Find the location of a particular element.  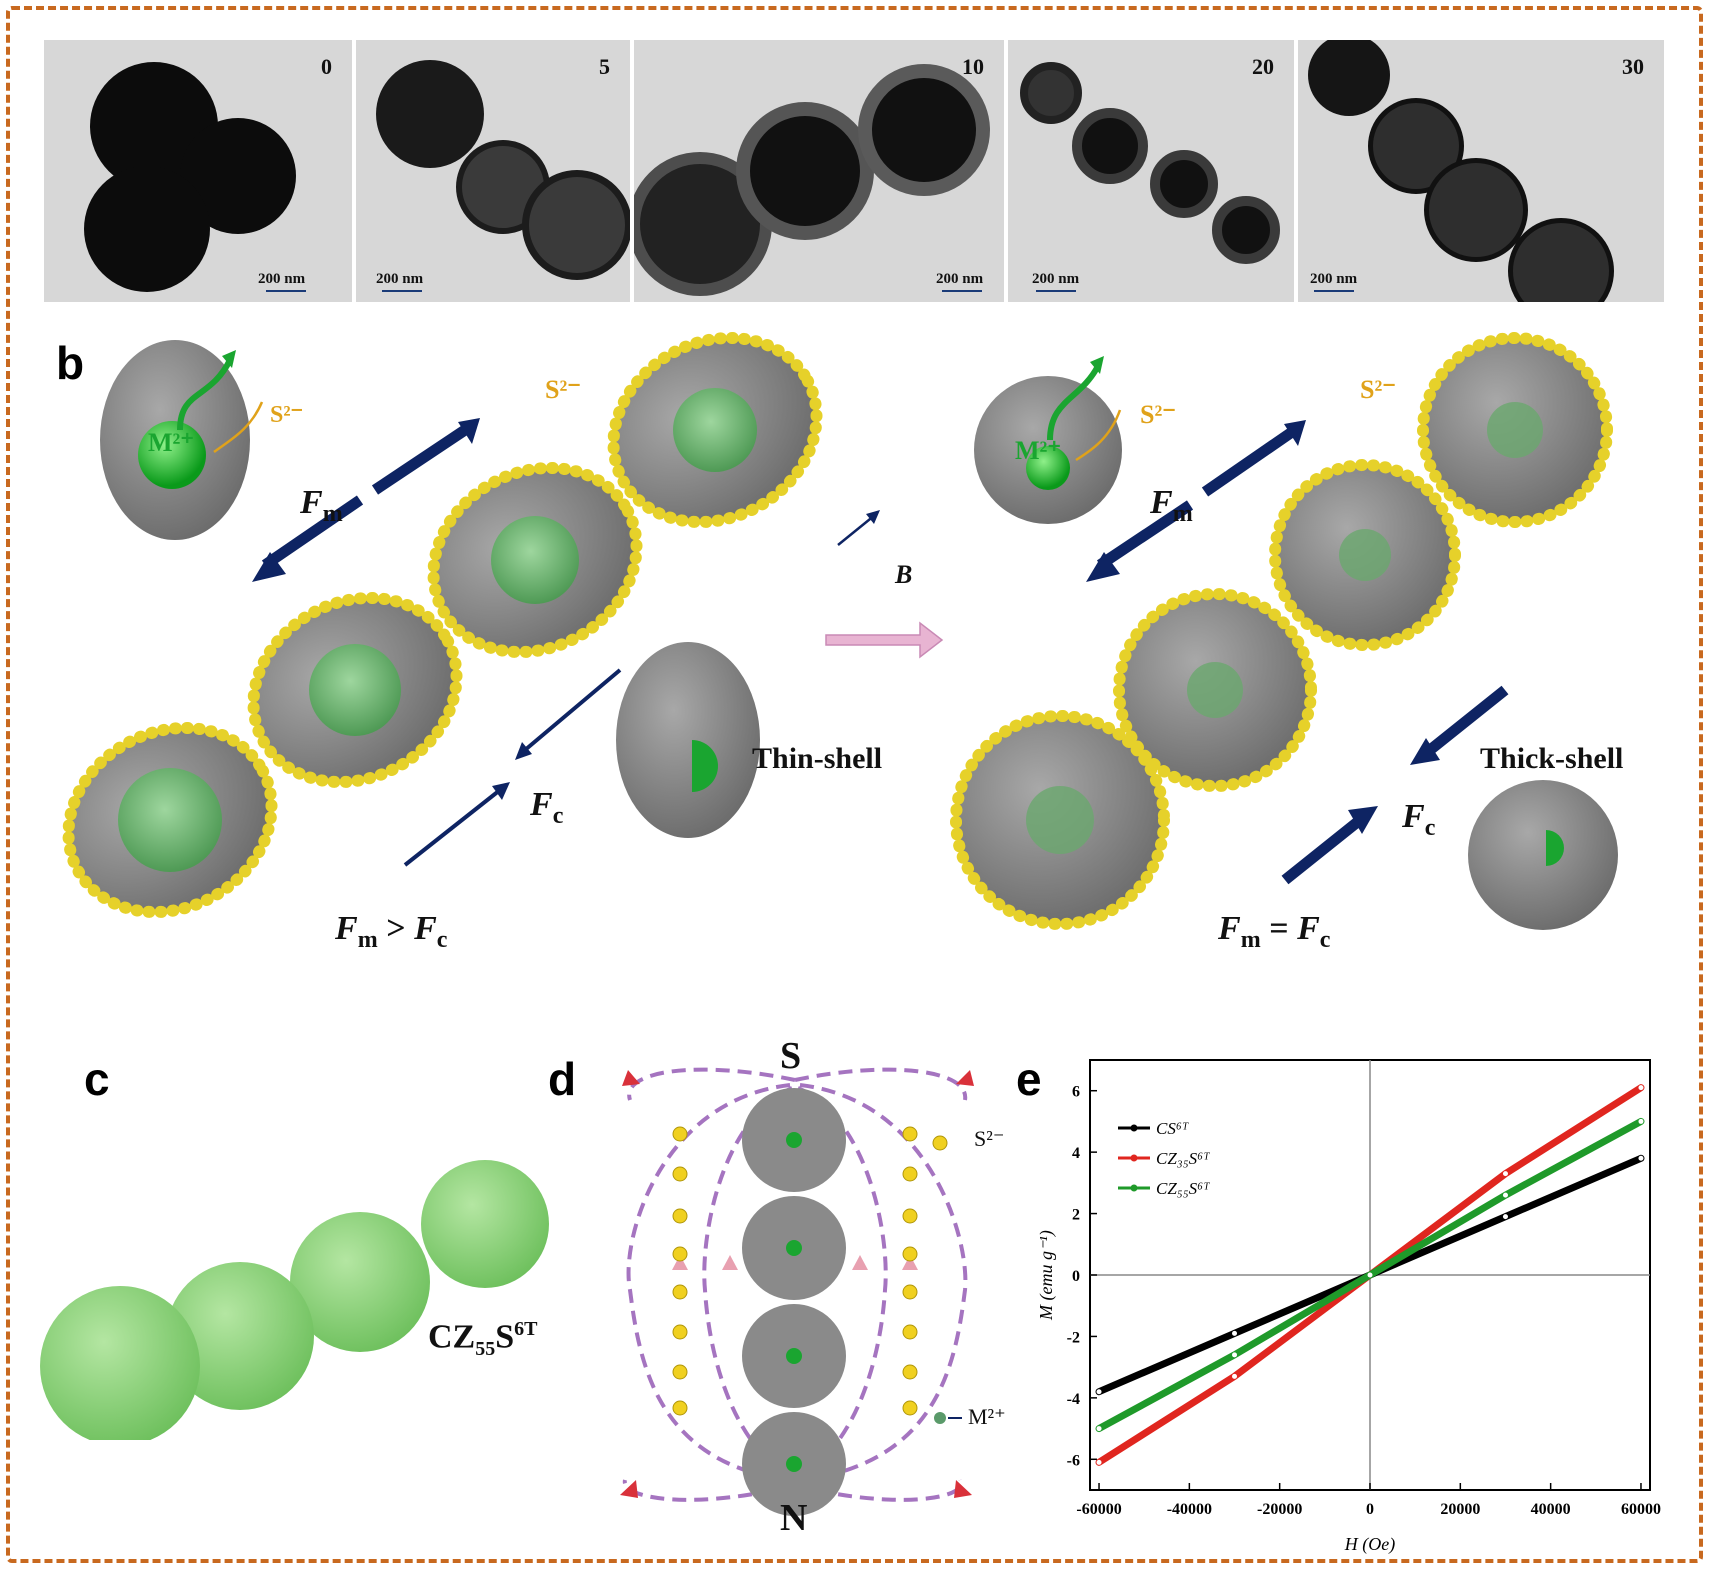

legend-metal-ion is located at coordinates (940, 1418).